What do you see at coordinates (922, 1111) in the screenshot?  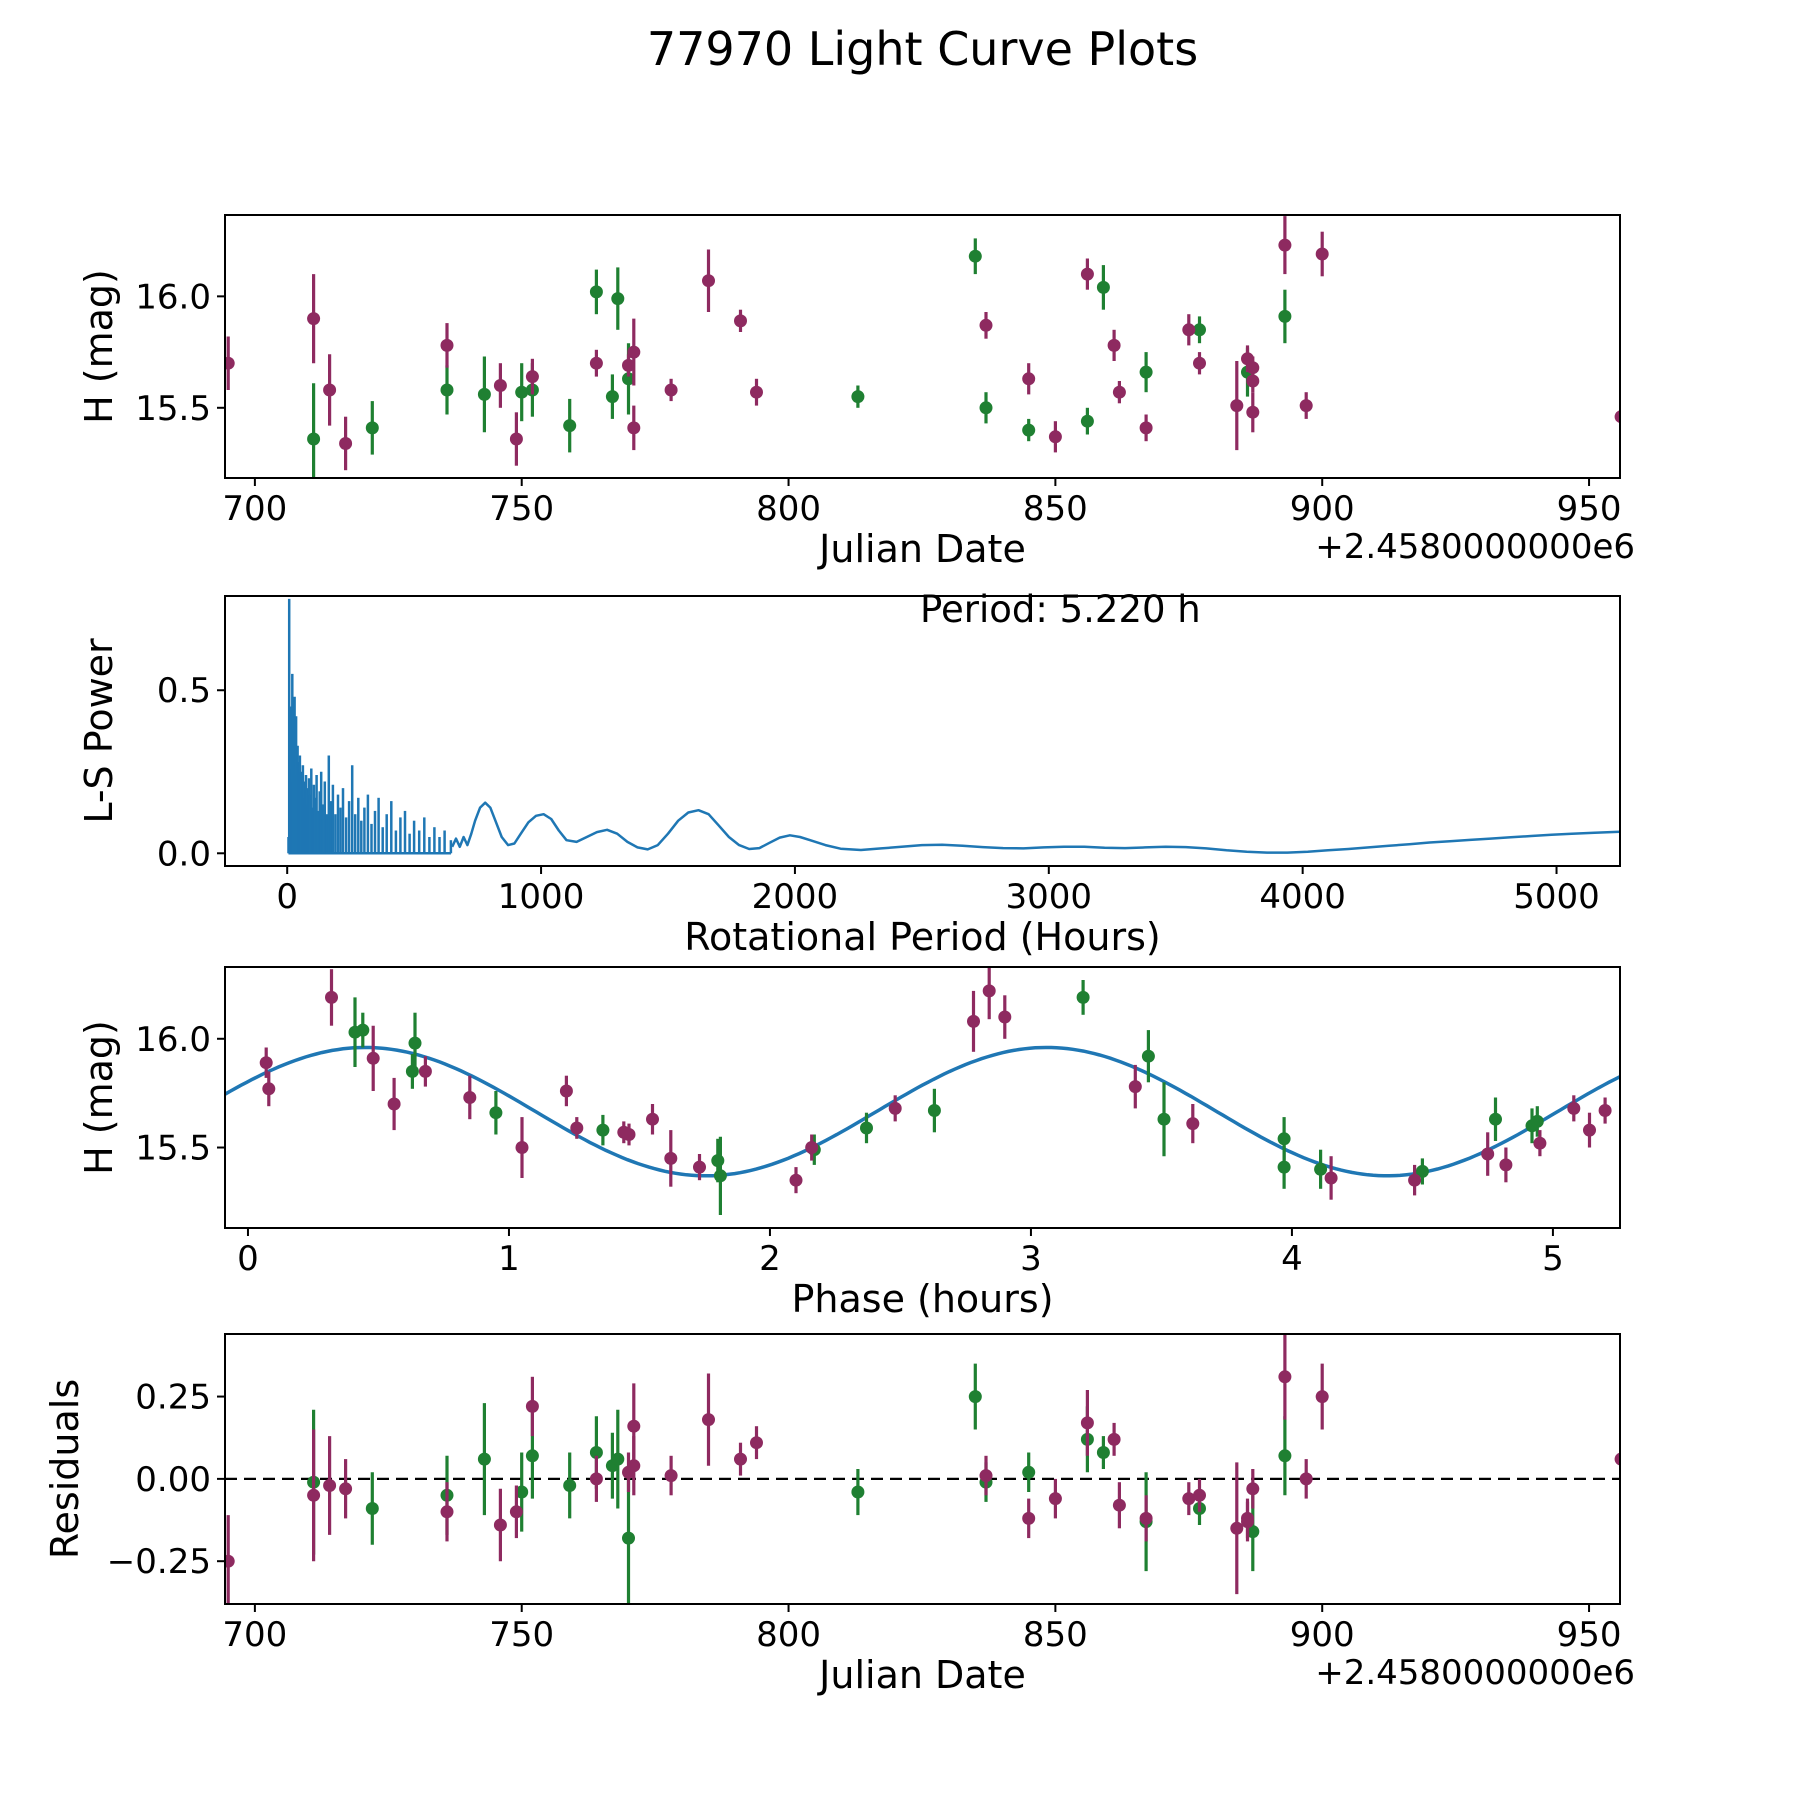 I see `model-fit-curve` at bounding box center [922, 1111].